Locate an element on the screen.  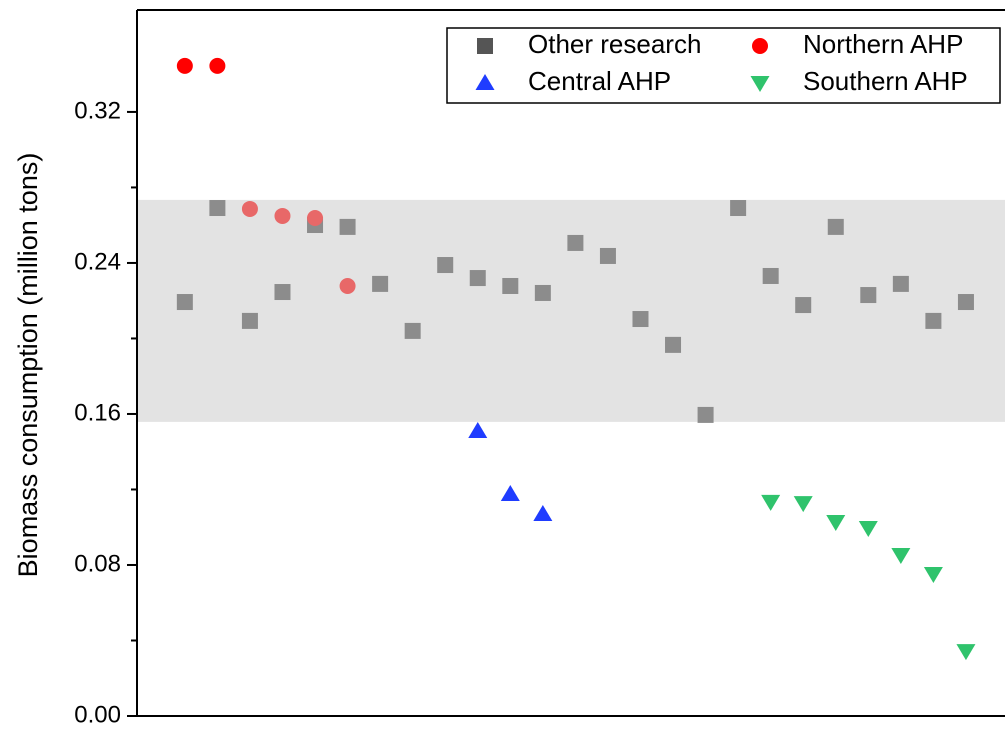
y-tick-label: 0.16 is located at coordinates (97, 412).